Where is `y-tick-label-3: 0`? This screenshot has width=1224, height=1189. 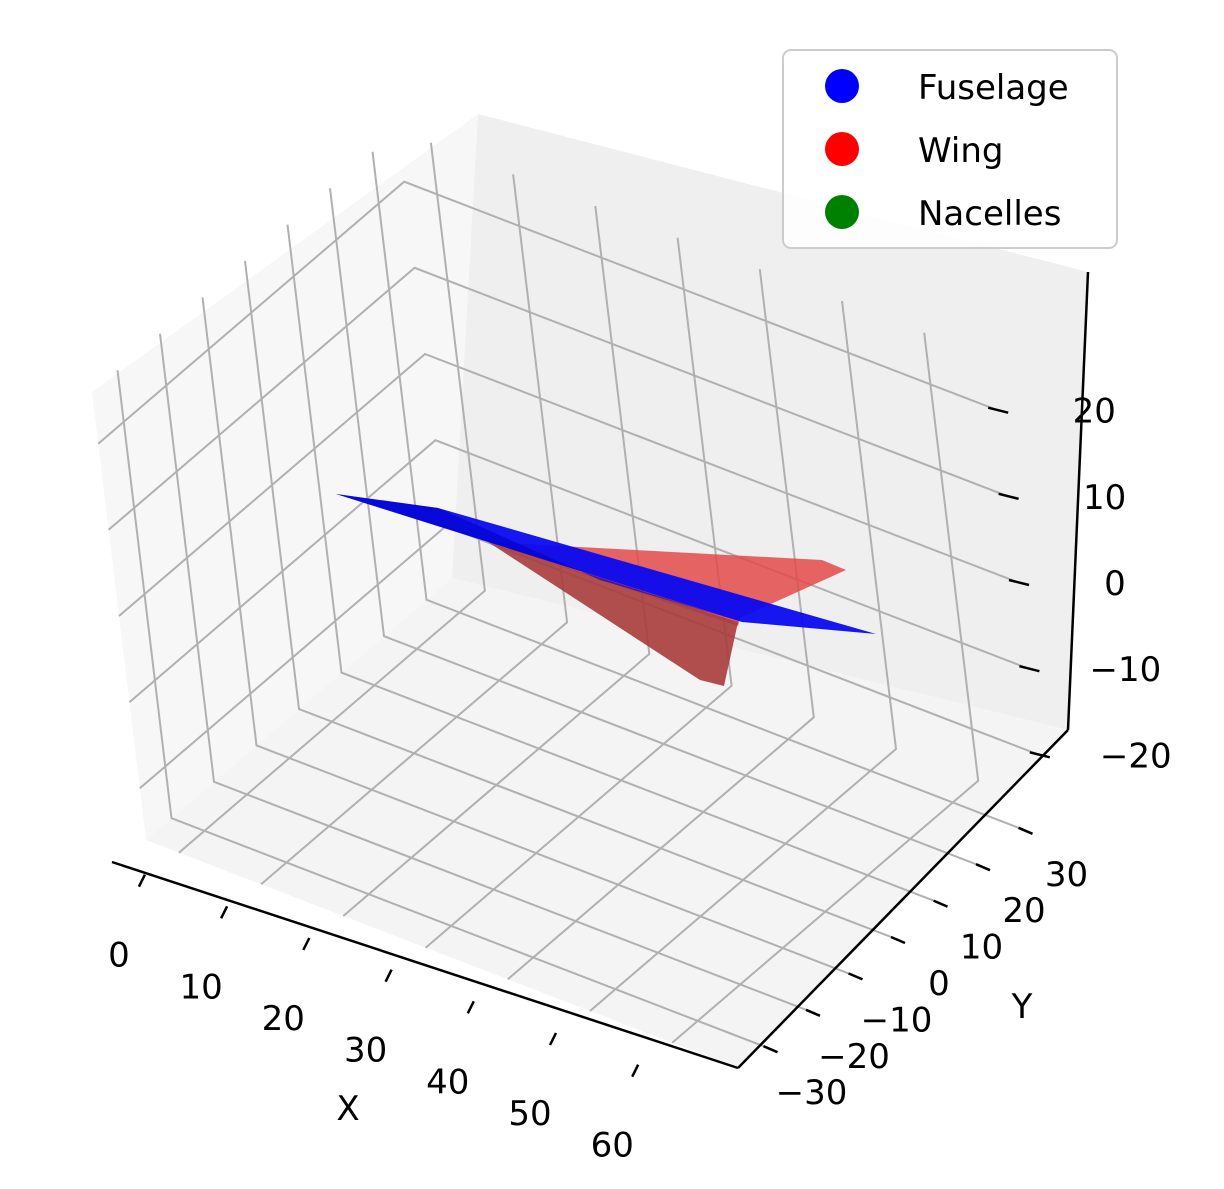
y-tick-label-3: 0 is located at coordinates (939, 984).